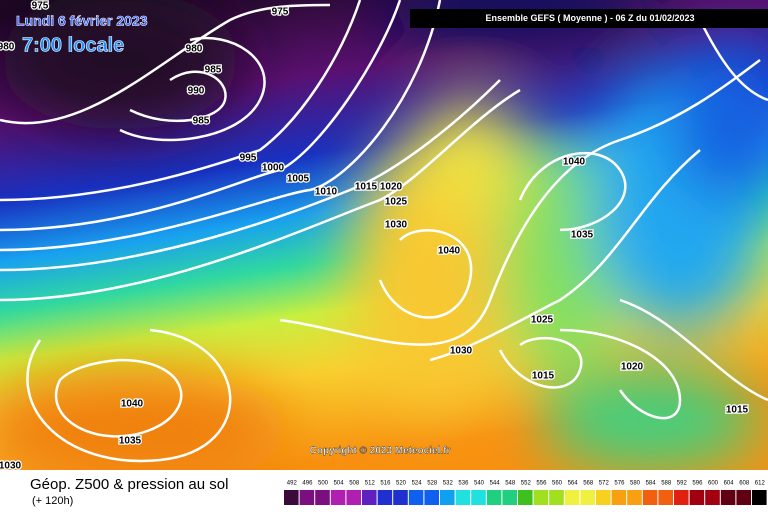  I want to click on isobar-label: 990, so click(196, 91).